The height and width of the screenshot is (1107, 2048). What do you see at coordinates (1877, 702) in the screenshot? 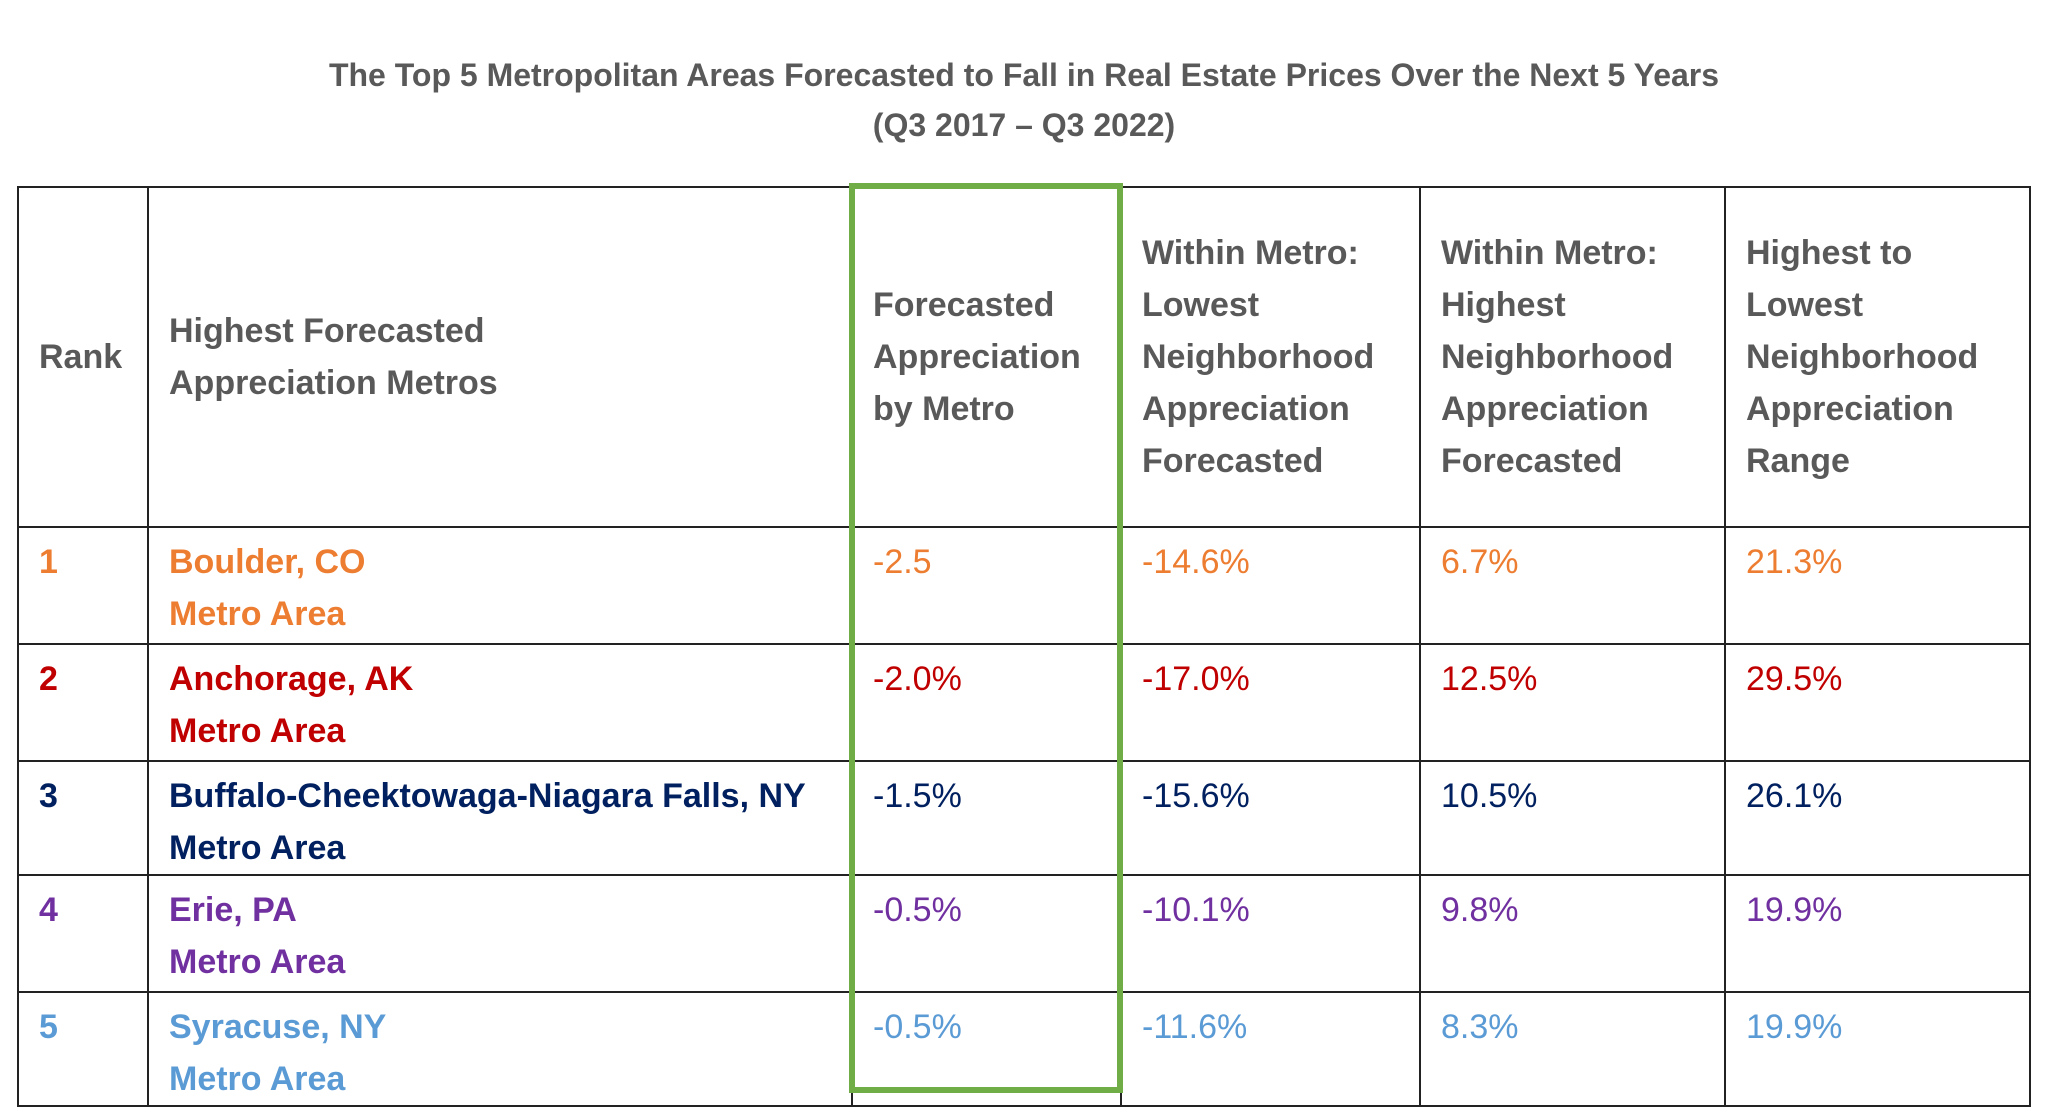
I see `range-cell: 29.5%` at bounding box center [1877, 702].